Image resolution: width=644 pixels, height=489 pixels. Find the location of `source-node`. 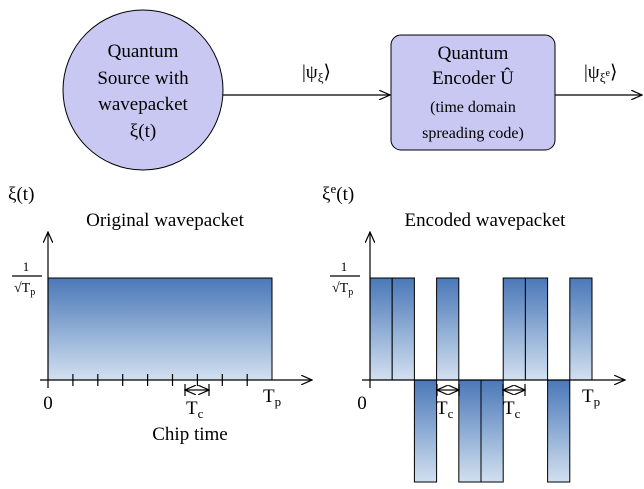

source-node is located at coordinates (143, 90).